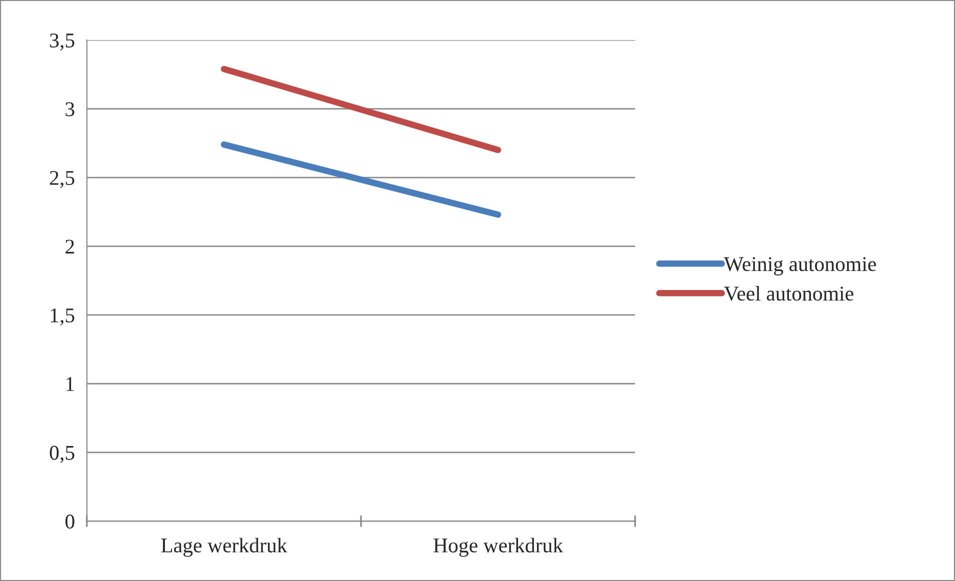 The height and width of the screenshot is (581, 955). What do you see at coordinates (70, 247) in the screenshot?
I see `y-tick-label: 2` at bounding box center [70, 247].